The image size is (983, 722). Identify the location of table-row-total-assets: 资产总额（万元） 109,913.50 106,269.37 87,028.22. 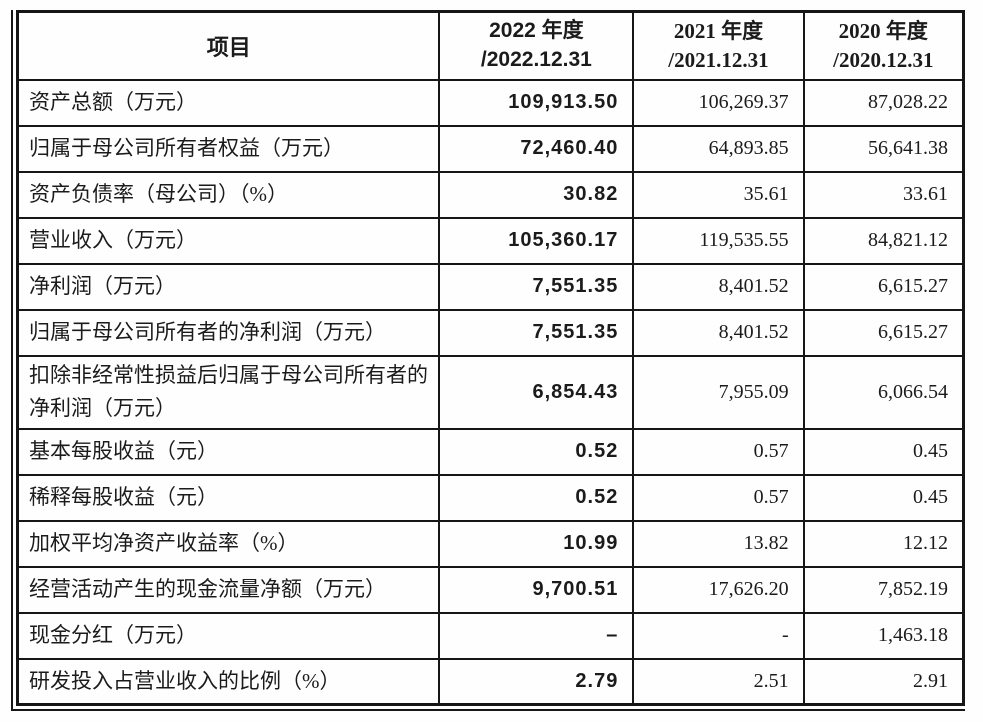
(490, 102).